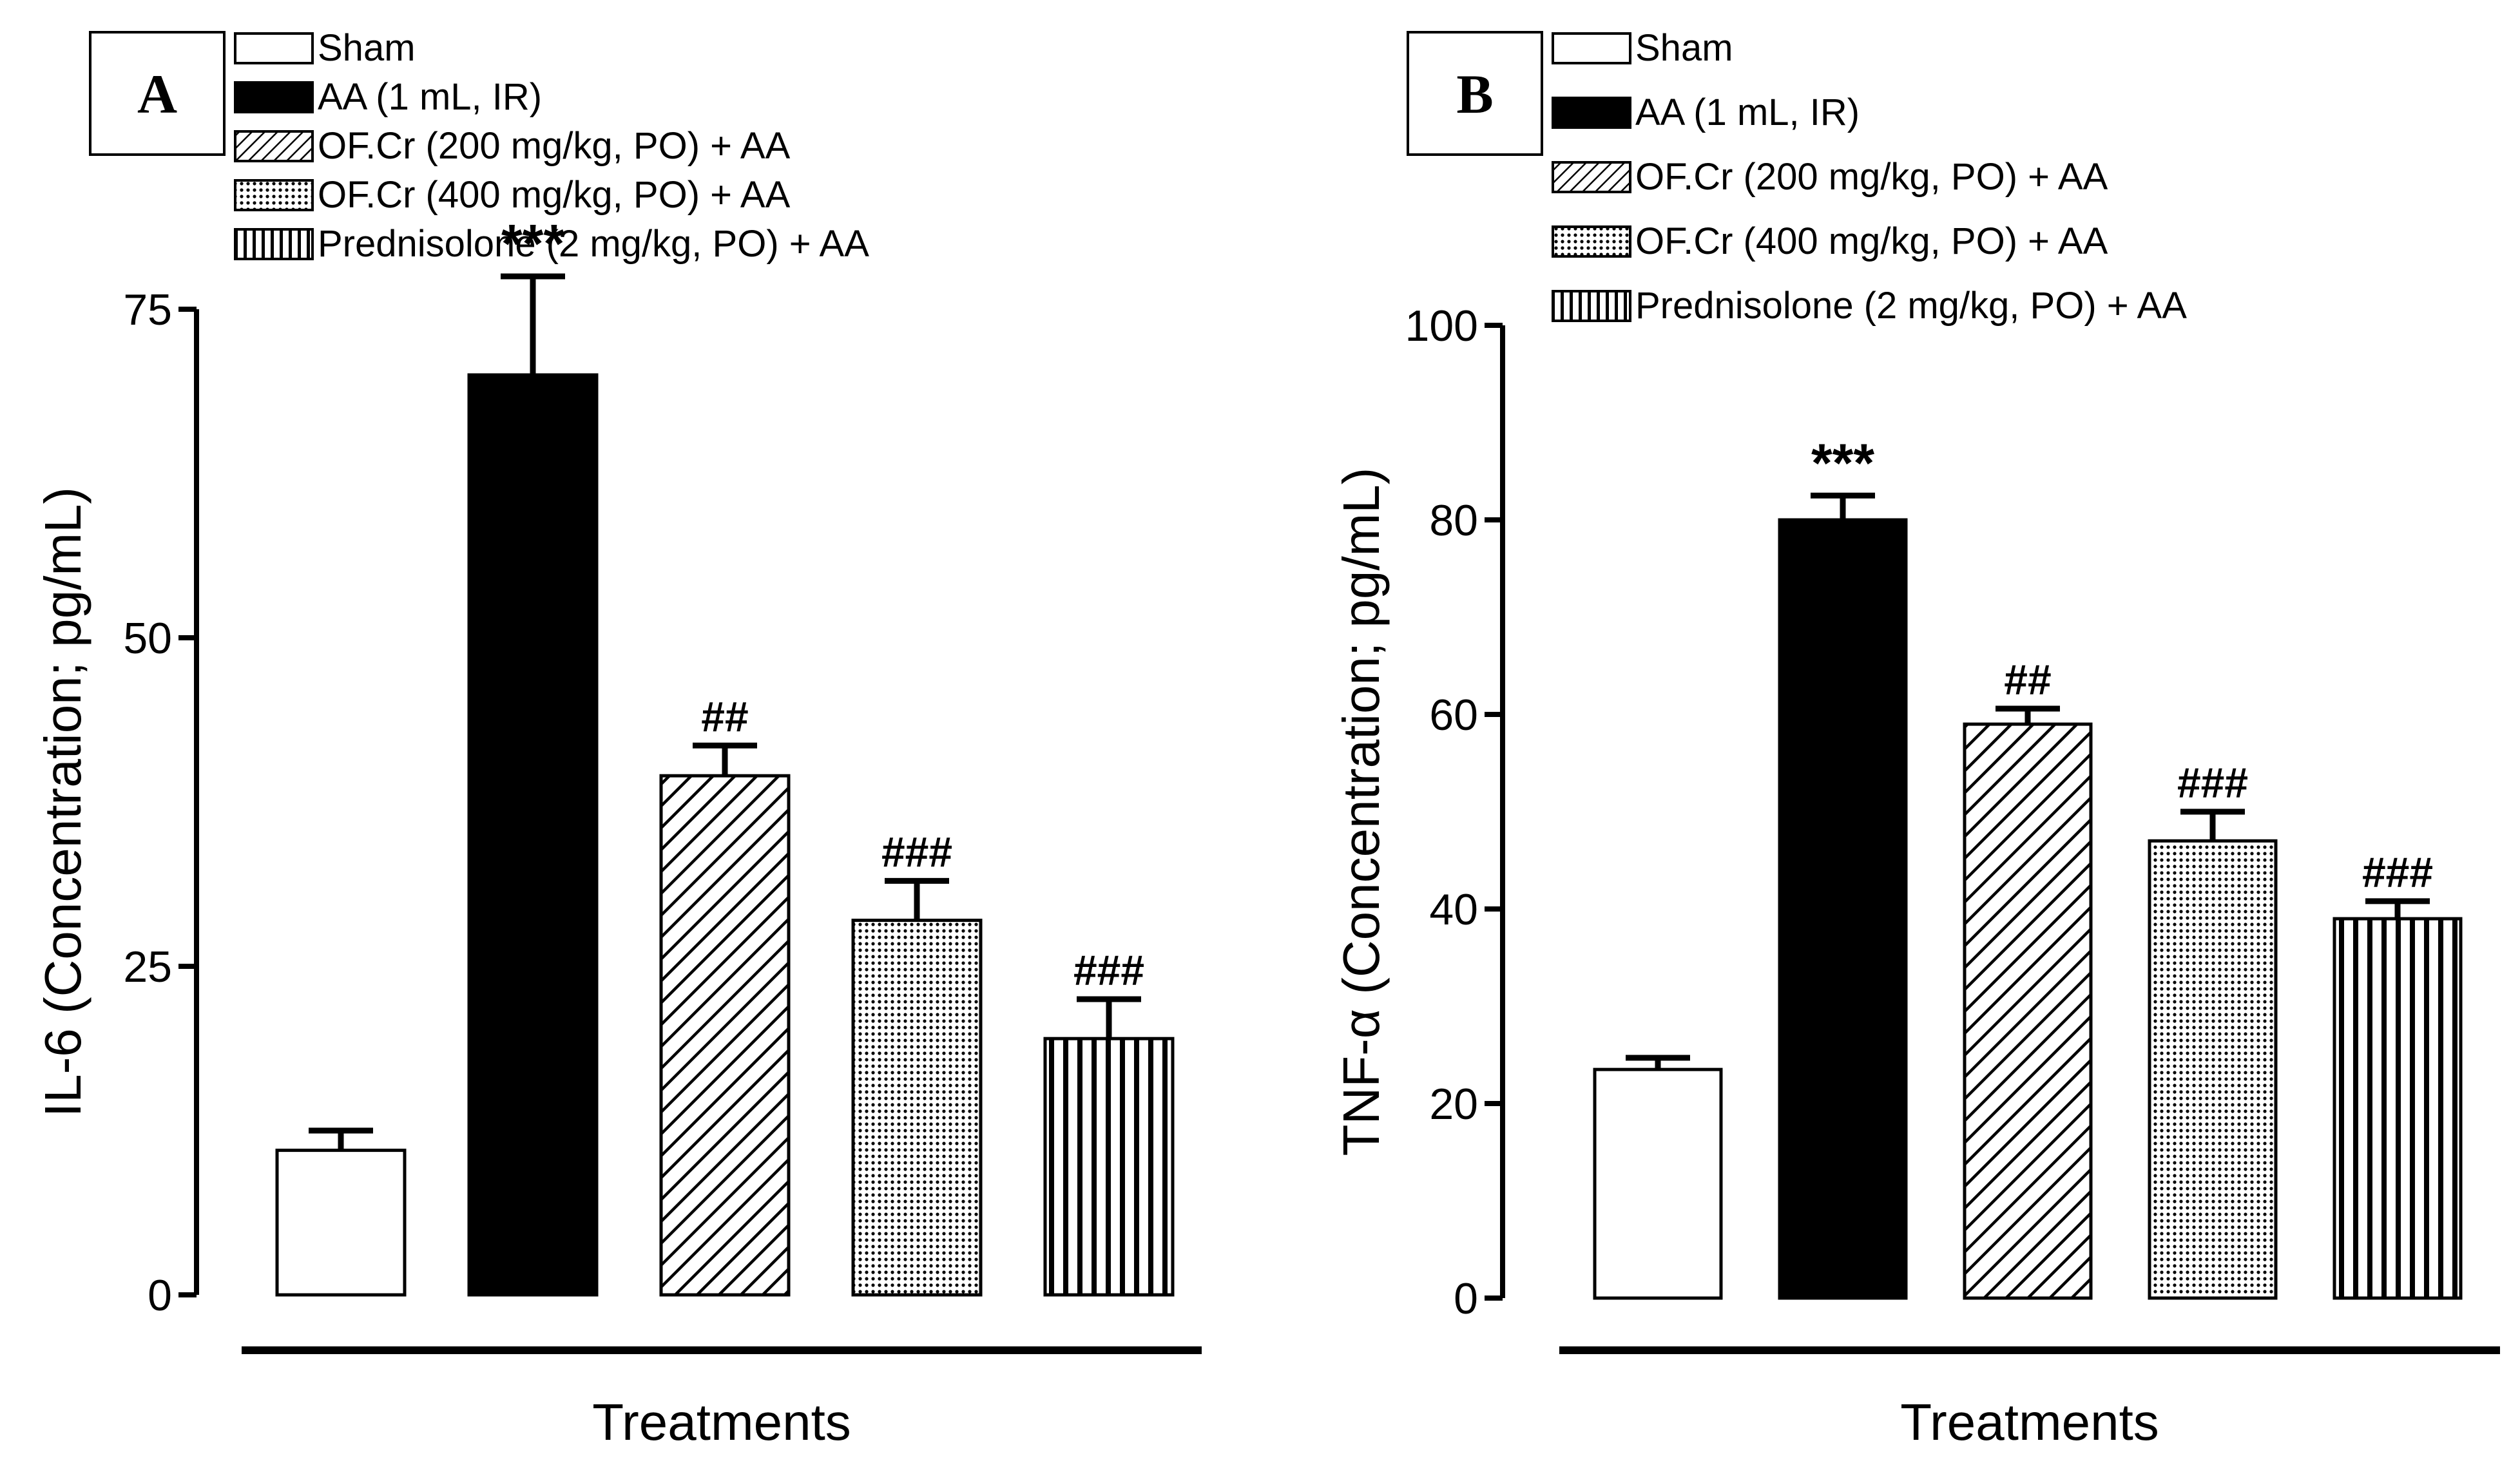 This screenshot has height=1463, width=2520. I want to click on y-tick-label: 80, so click(1453, 520).